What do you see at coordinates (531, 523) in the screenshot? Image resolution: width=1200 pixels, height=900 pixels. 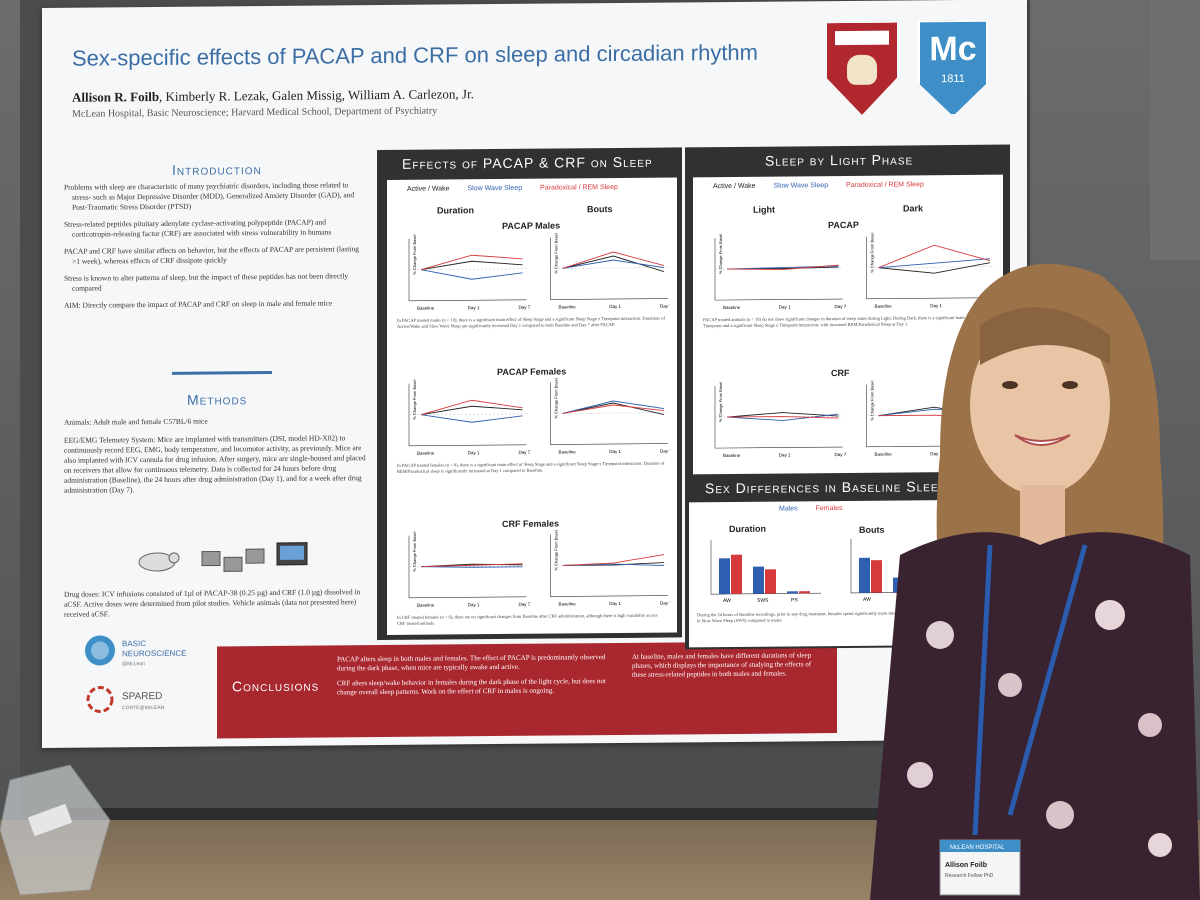 I see `group-crf-females: CRF Females` at bounding box center [531, 523].